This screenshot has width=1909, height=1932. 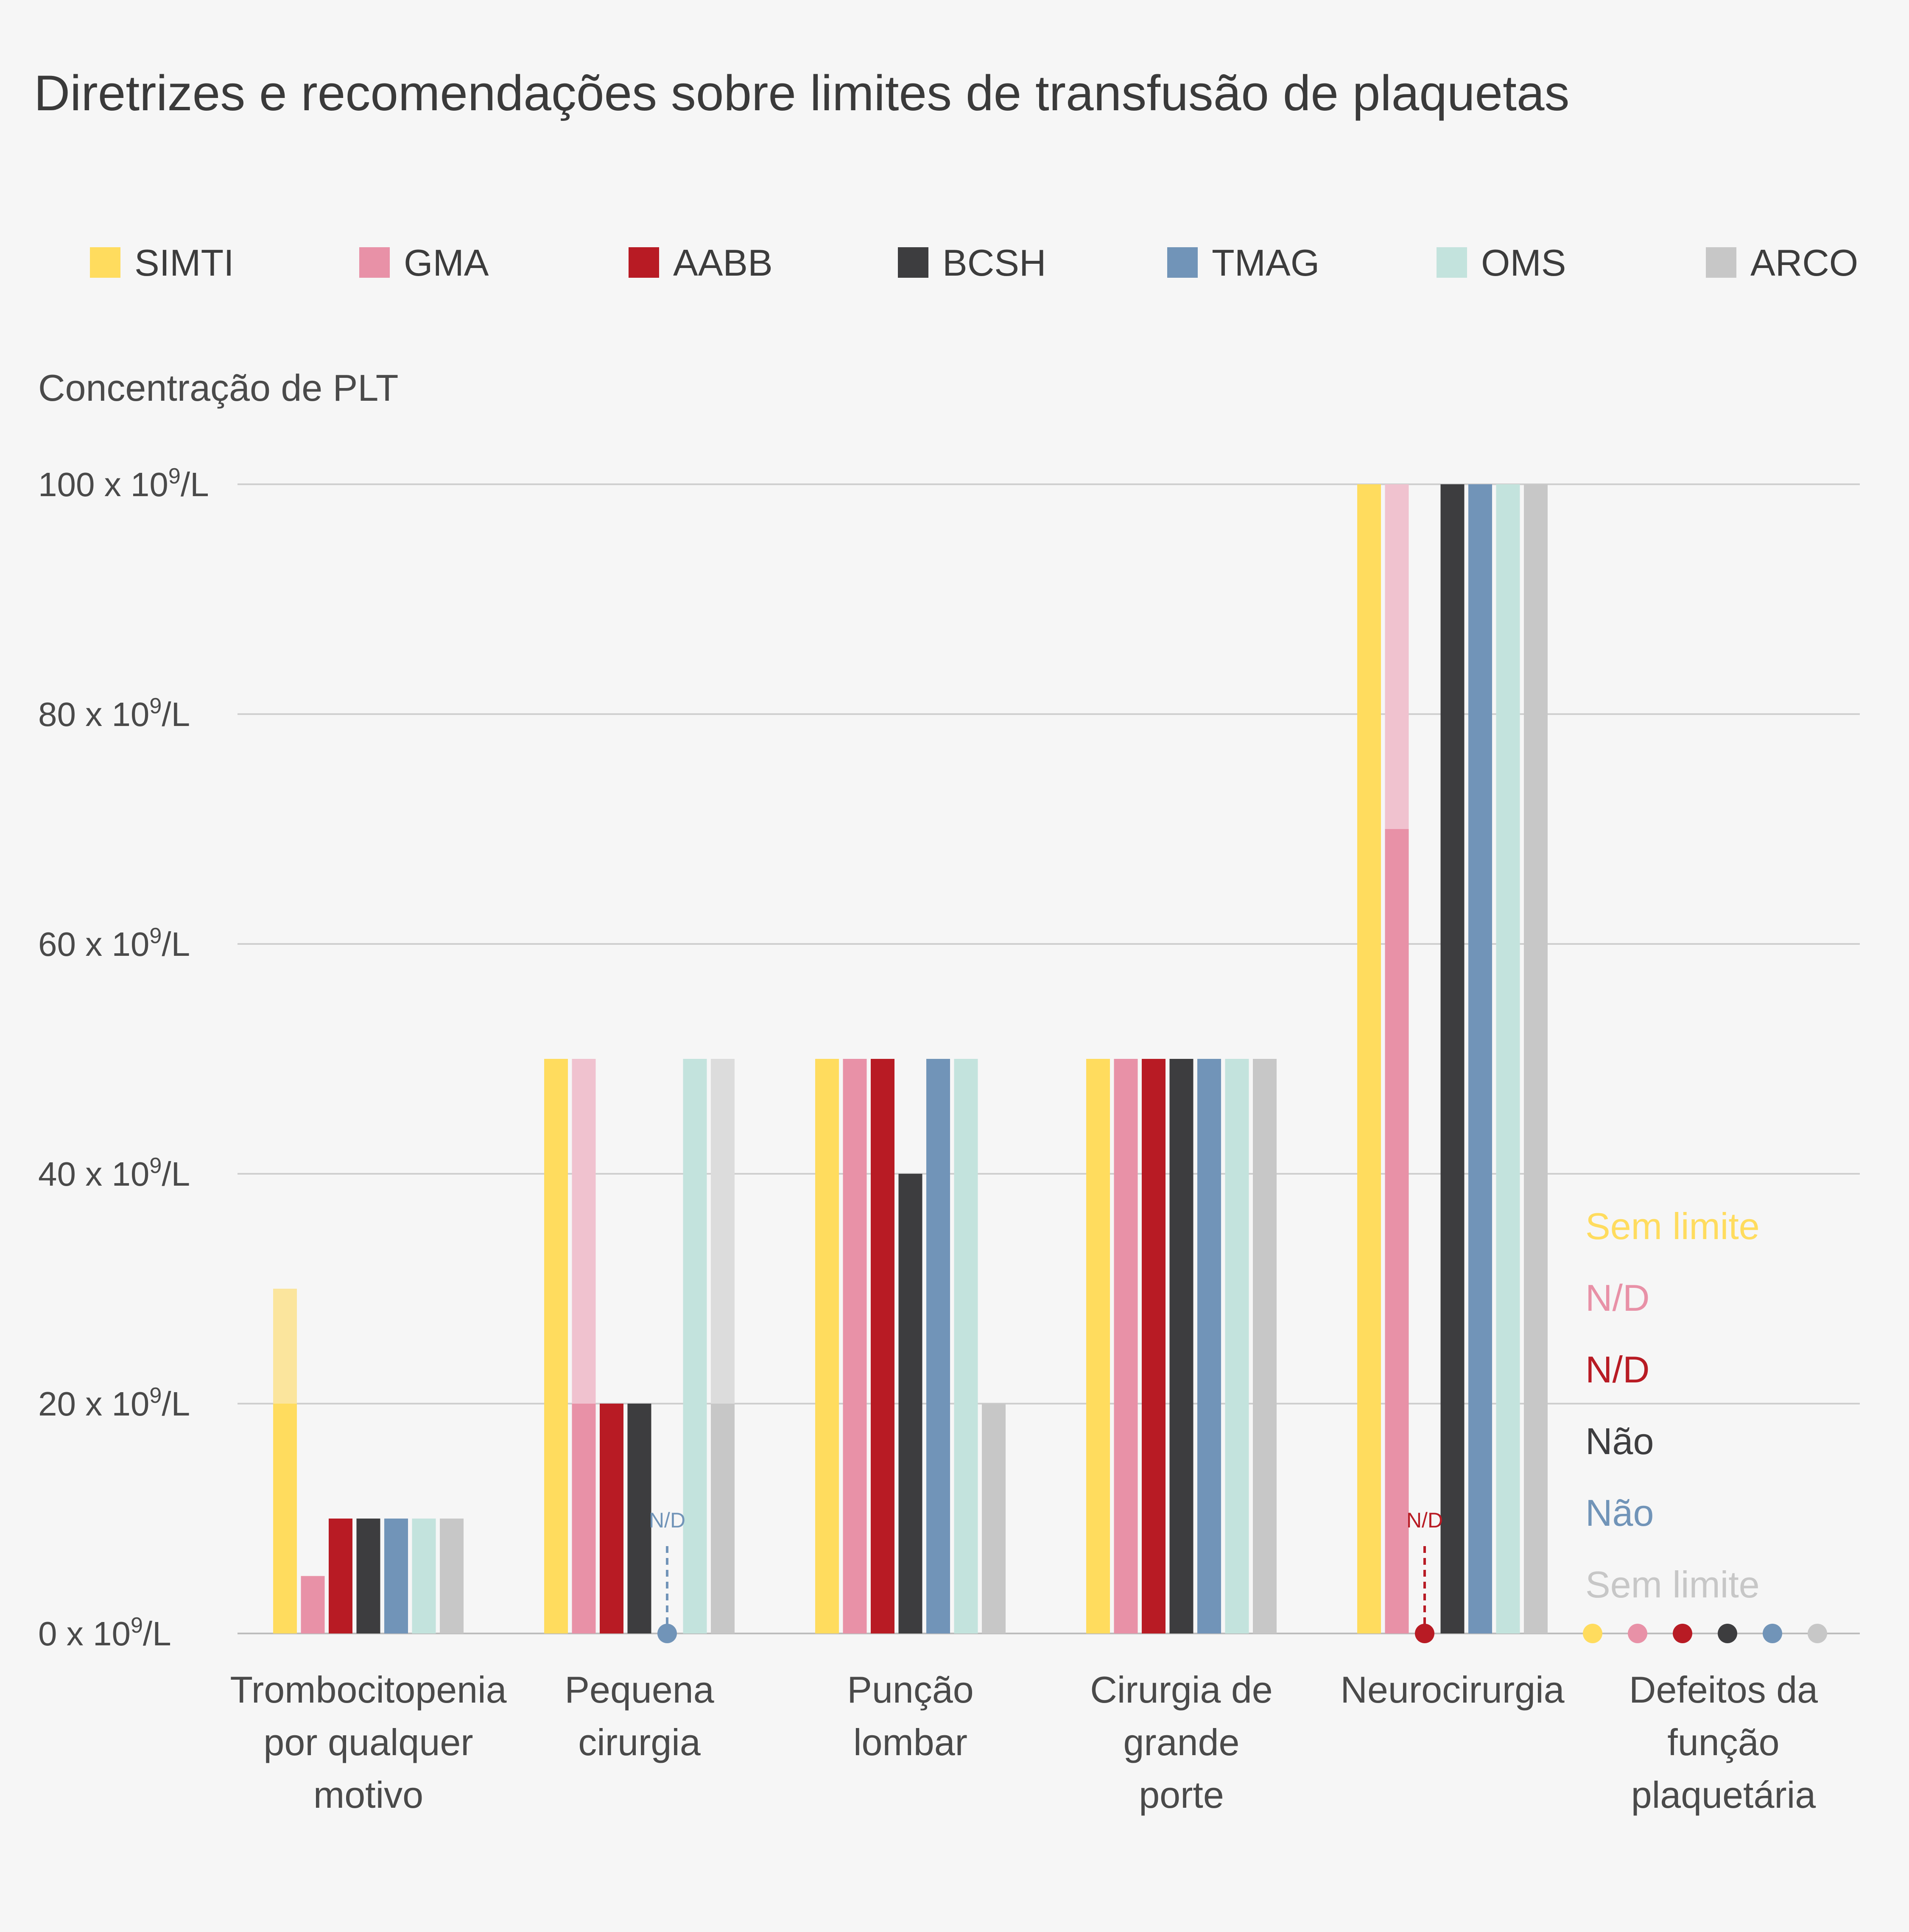 What do you see at coordinates (105, 263) in the screenshot?
I see `legend-swatch-simti` at bounding box center [105, 263].